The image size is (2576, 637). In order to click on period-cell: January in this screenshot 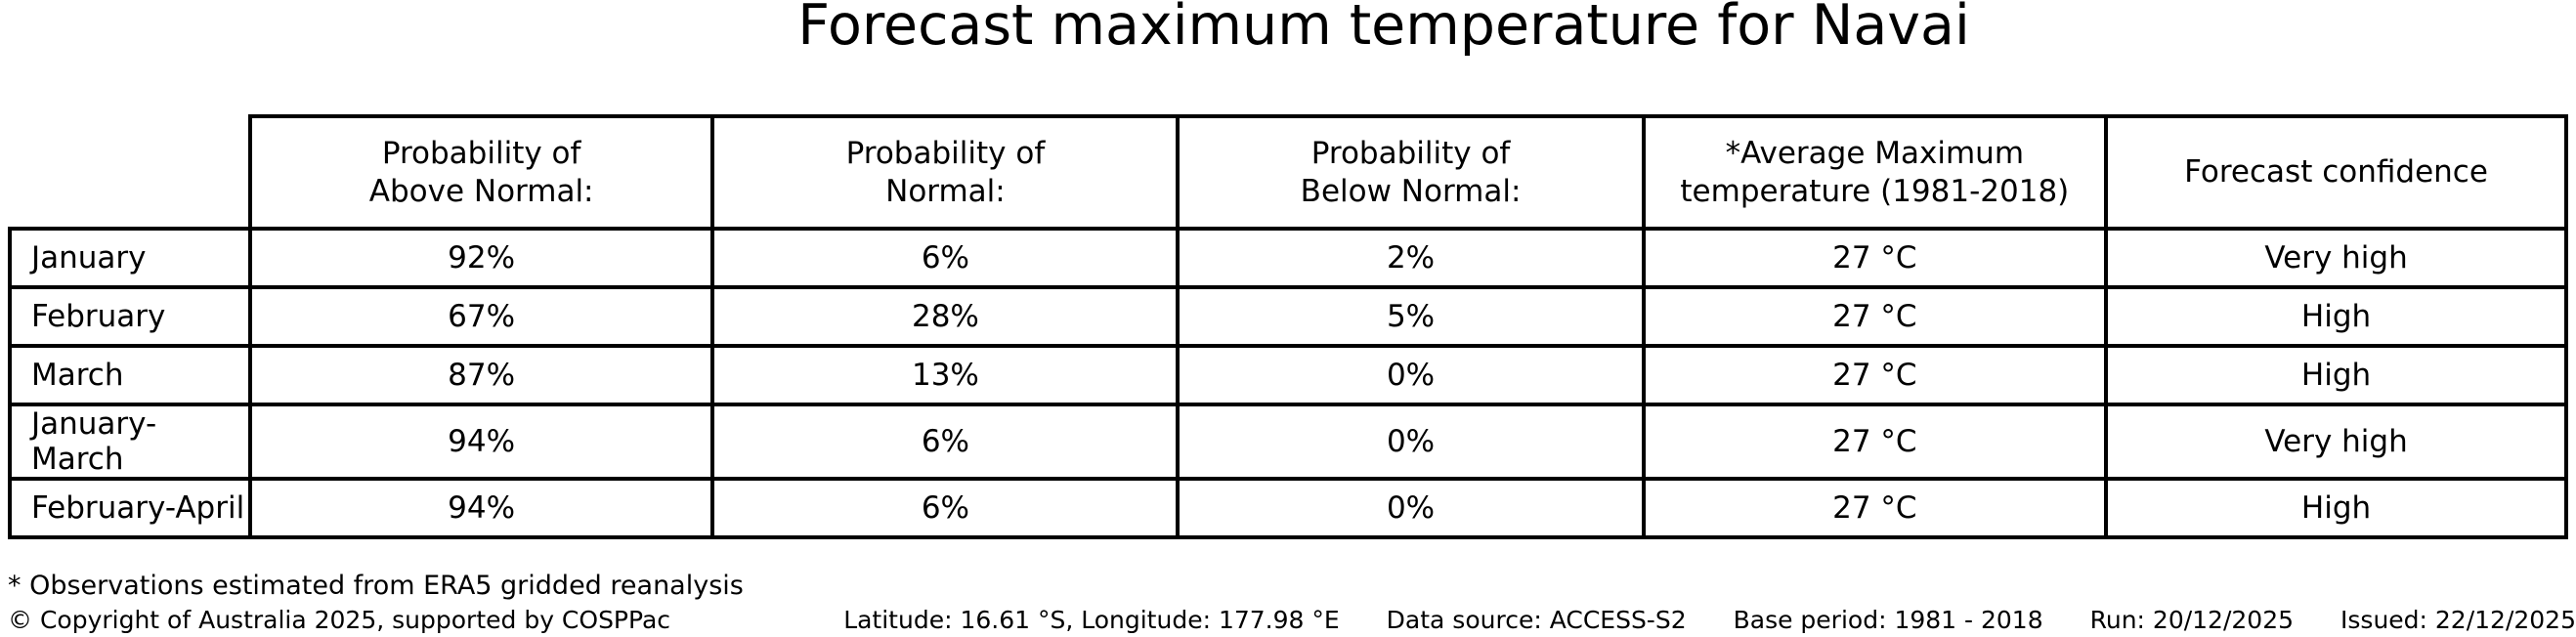, I will do `click(130, 258)`.